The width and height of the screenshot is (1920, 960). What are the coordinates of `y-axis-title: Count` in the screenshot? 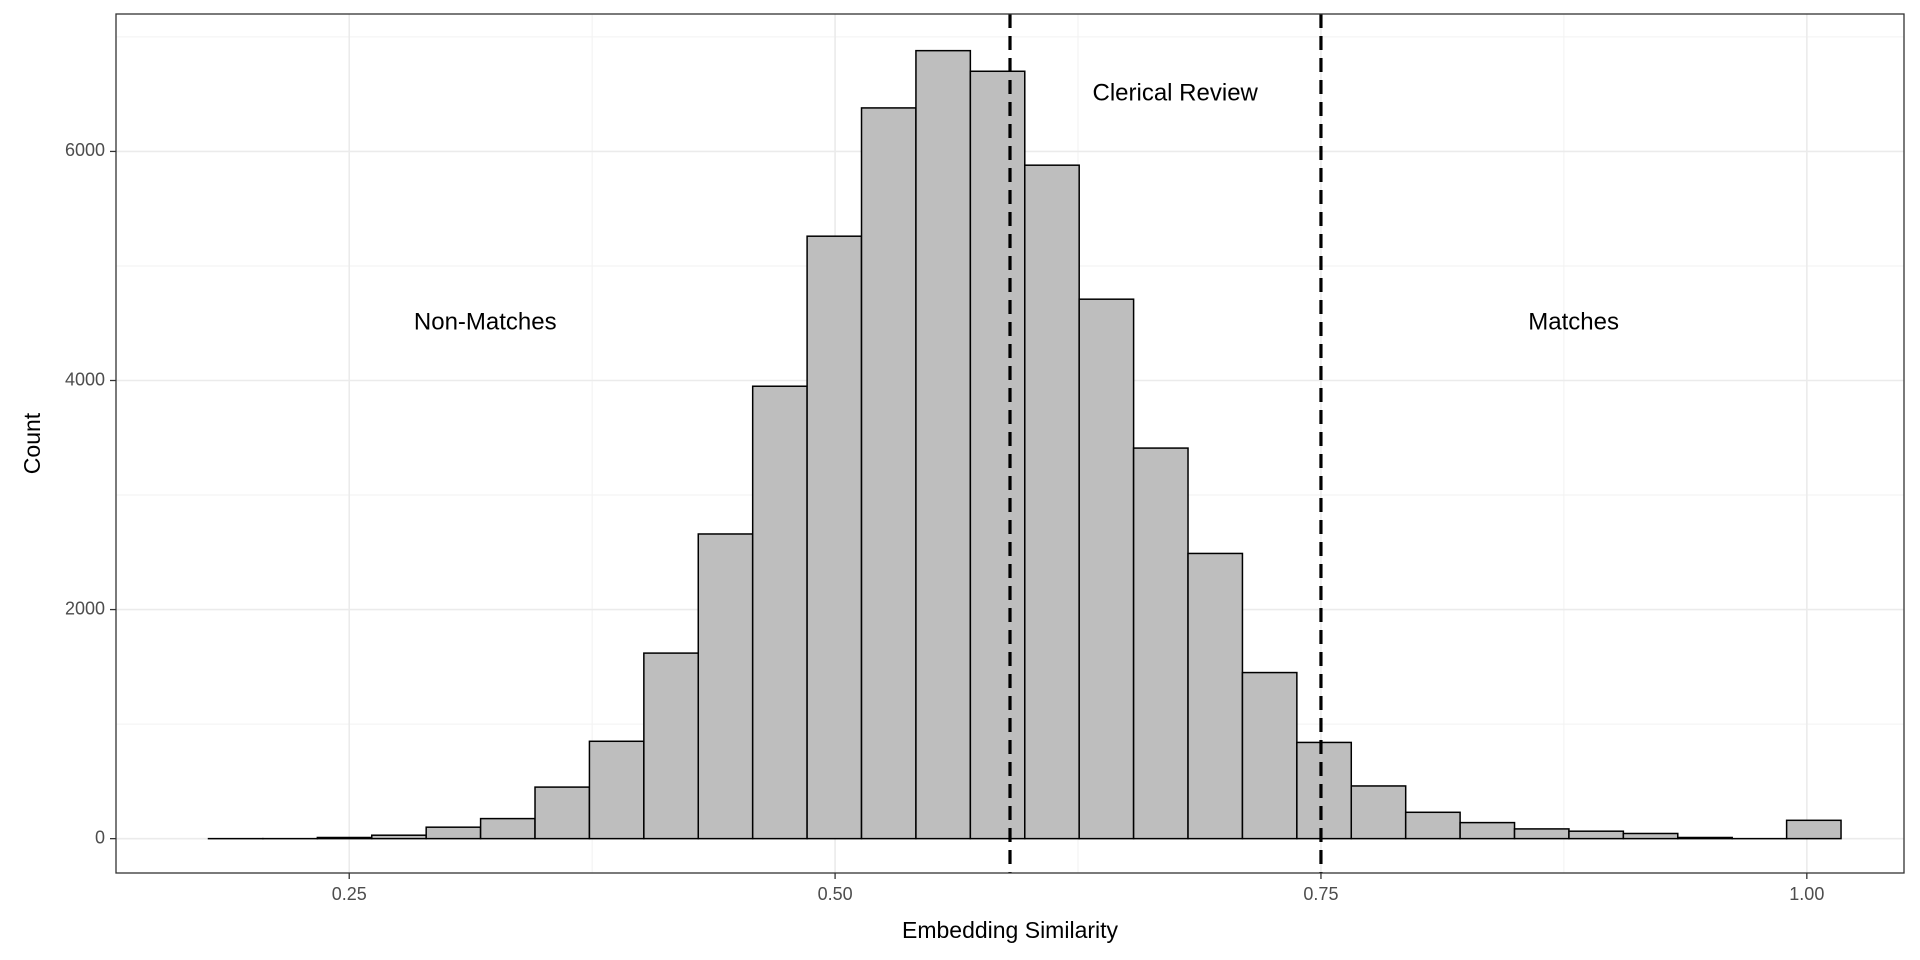 It's located at (32, 443).